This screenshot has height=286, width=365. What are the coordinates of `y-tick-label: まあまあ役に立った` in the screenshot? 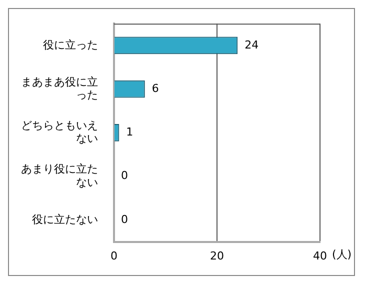 It's located at (59, 88).